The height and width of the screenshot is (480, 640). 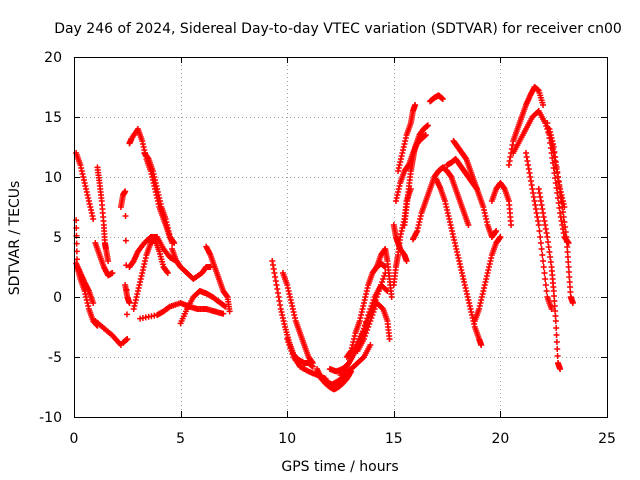 What do you see at coordinates (394, 439) in the screenshot?
I see `x-tick-label: 15` at bounding box center [394, 439].